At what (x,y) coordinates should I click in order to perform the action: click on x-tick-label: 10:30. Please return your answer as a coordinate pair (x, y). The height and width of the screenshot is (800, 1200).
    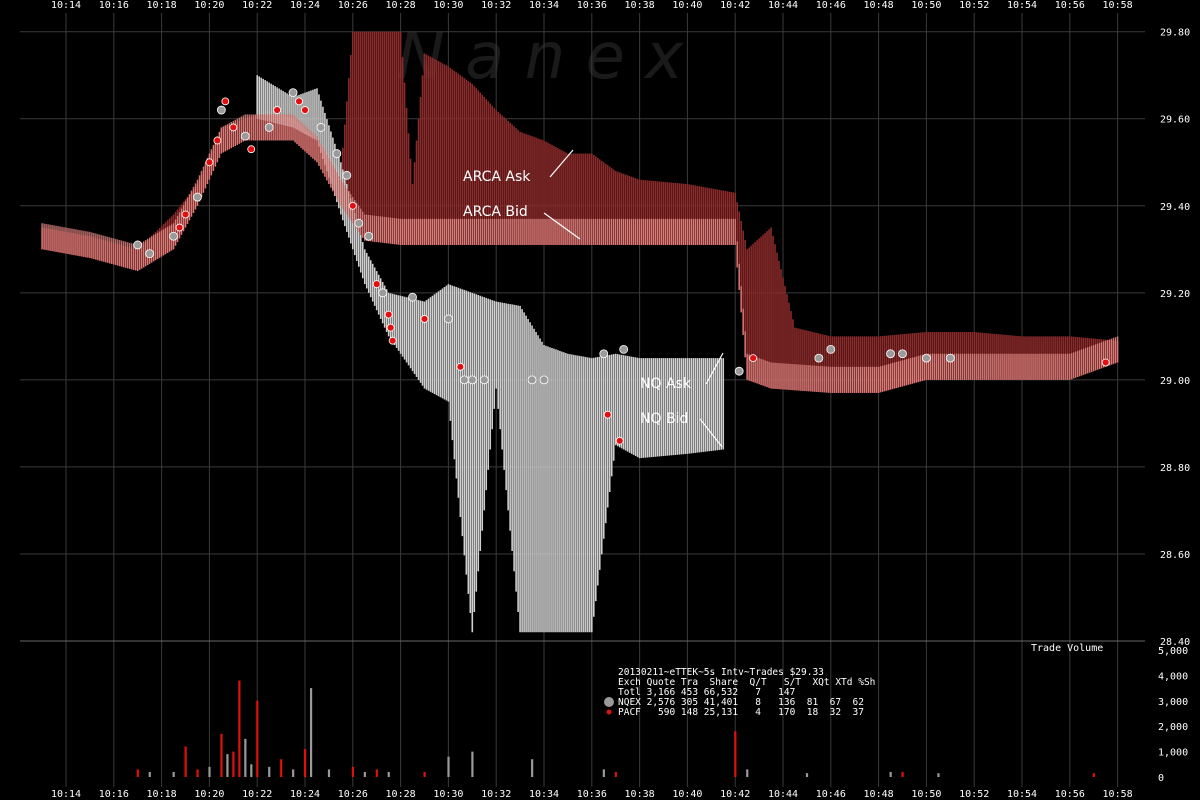
    Looking at the image, I should click on (448, 794).